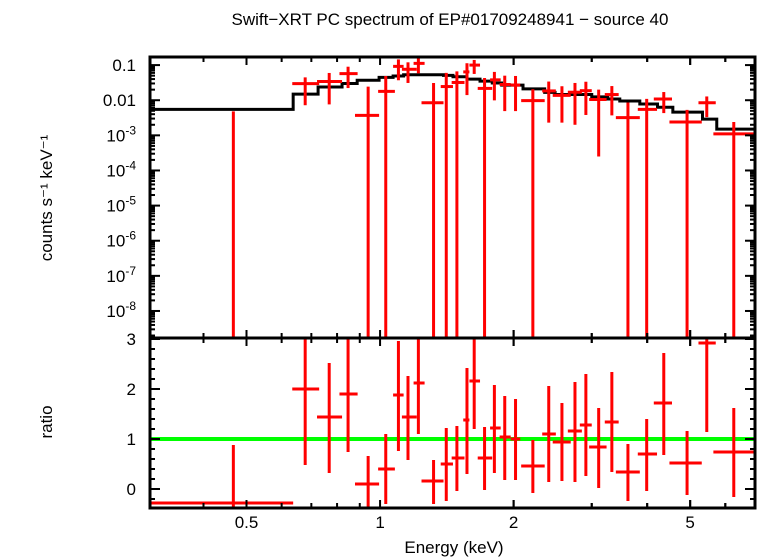 This screenshot has height=558, width=758. What do you see at coordinates (119, 100) in the screenshot?
I see `y-tick-label: 0.01` at bounding box center [119, 100].